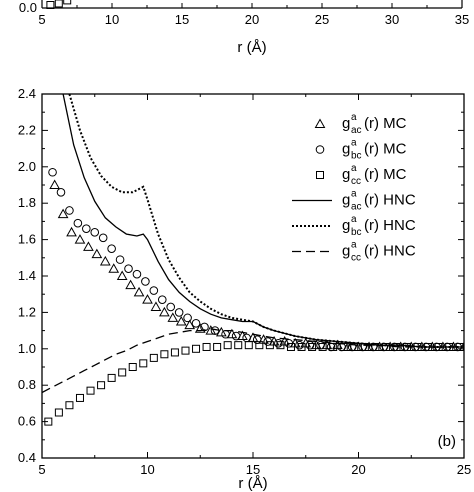 This screenshot has width=474, height=492. Describe the element at coordinates (58, 4) in the screenshot. I see `top-data-point` at that location.